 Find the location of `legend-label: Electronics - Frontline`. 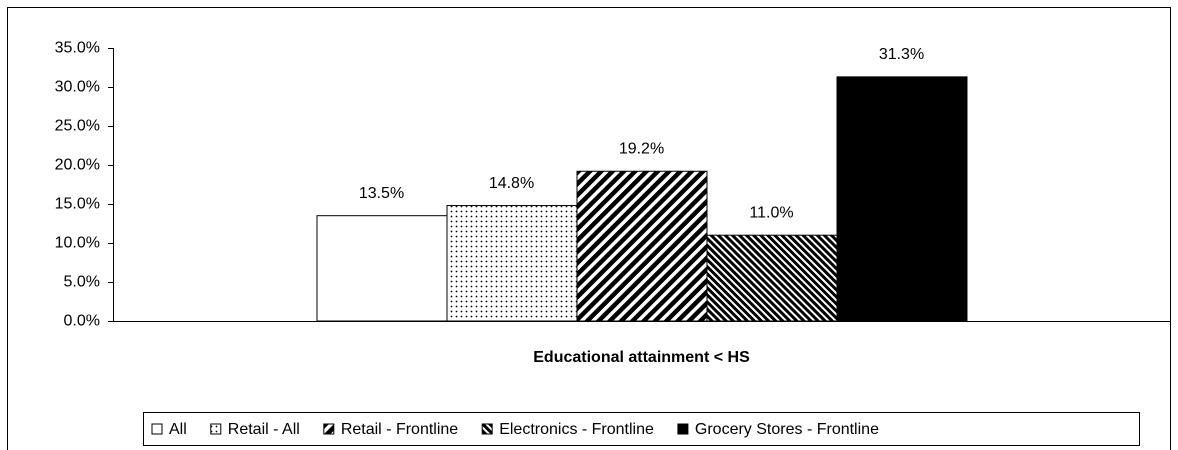

legend-label: Electronics - Frontline is located at coordinates (576, 429).